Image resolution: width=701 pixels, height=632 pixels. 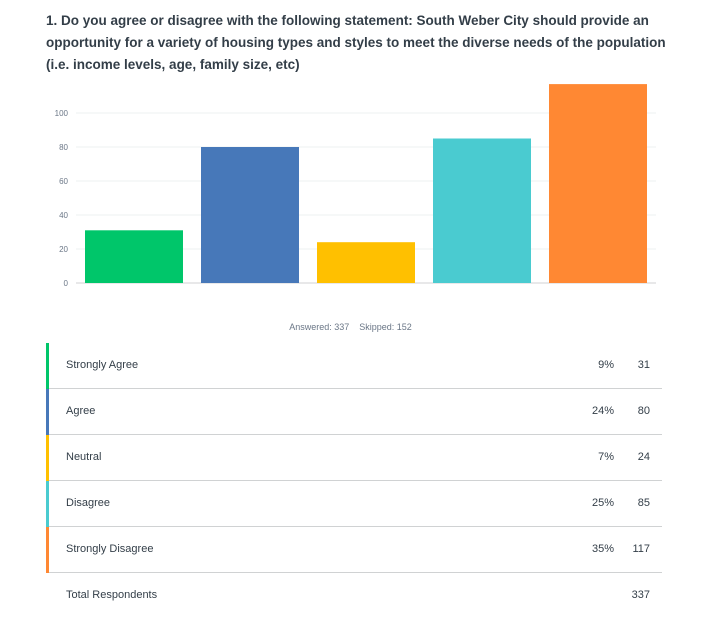 I want to click on response-summary: Answered: 337 Skipped: 152, so click(x=350, y=327).